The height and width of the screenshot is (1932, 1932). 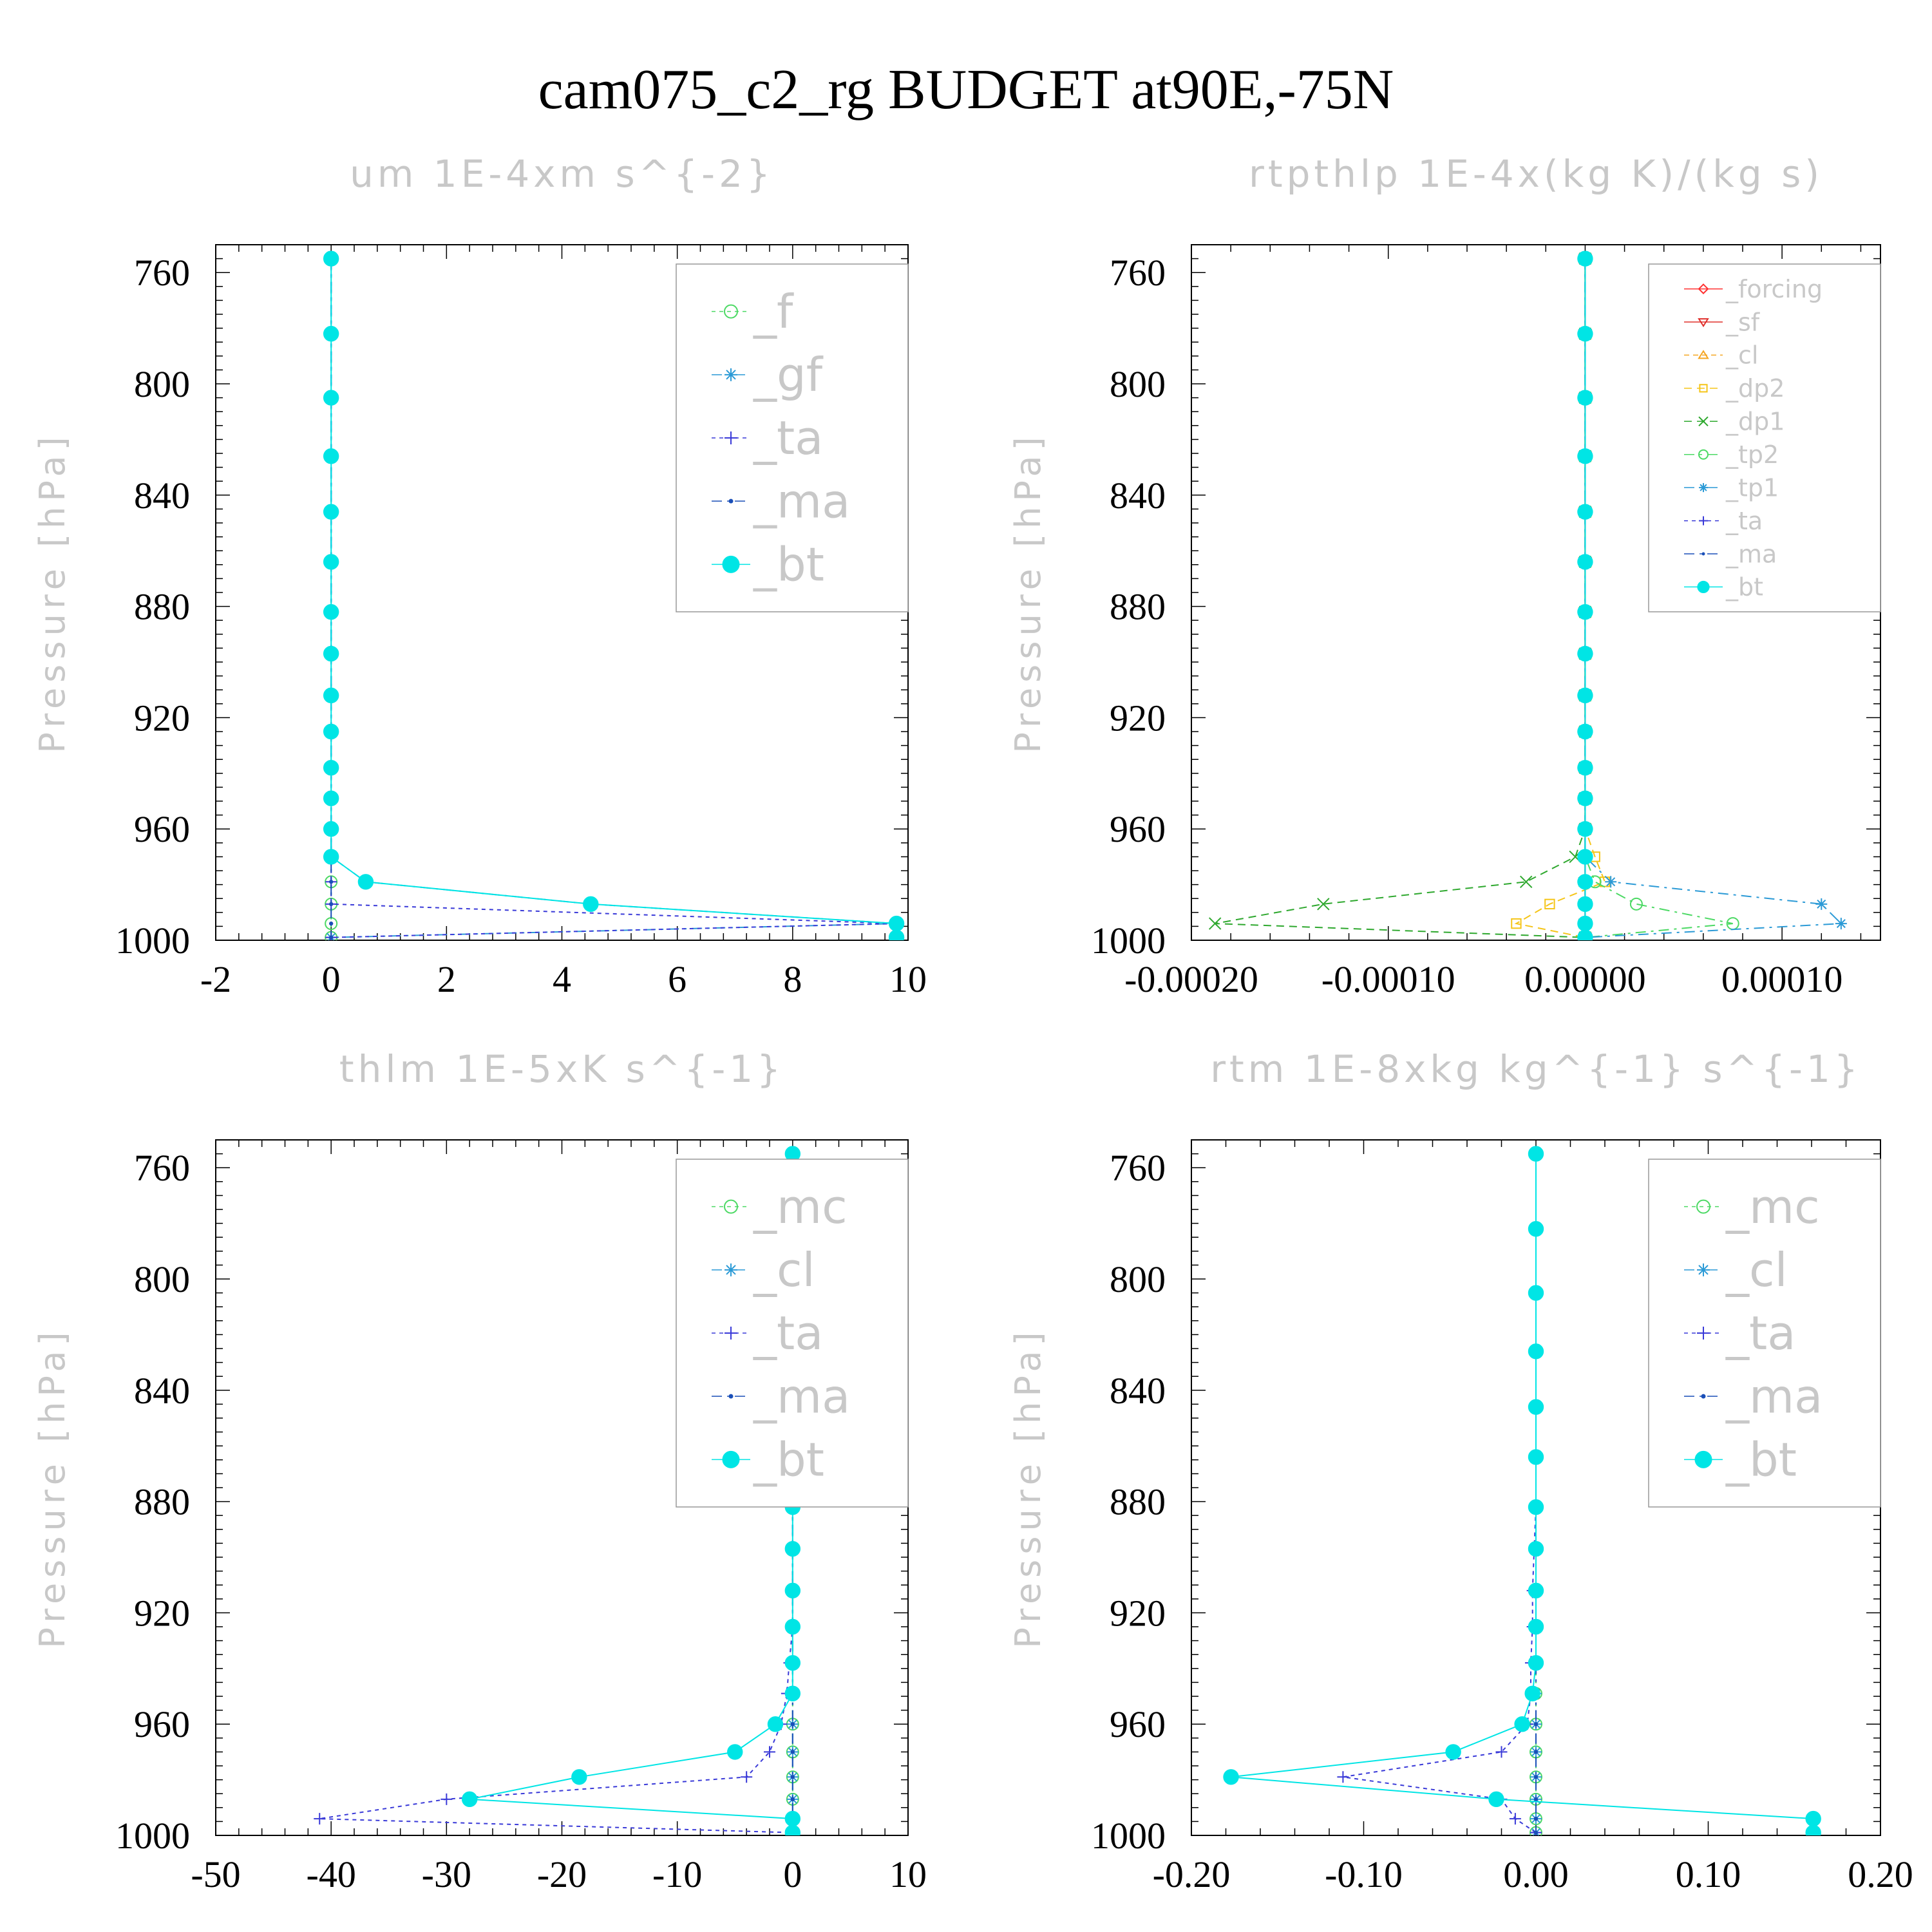 I want to click on x-tick-label: -0.00020, so click(x=1191, y=979).